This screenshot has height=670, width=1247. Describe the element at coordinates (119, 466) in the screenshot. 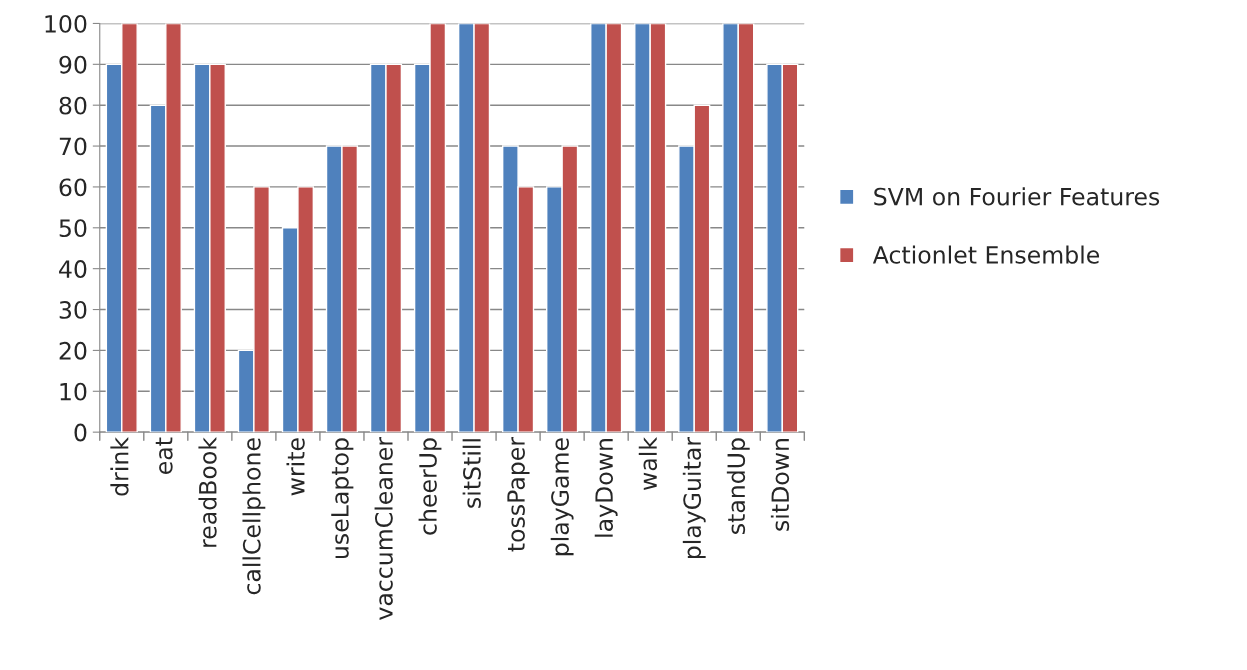

I see `x-tick-label: drink` at that location.